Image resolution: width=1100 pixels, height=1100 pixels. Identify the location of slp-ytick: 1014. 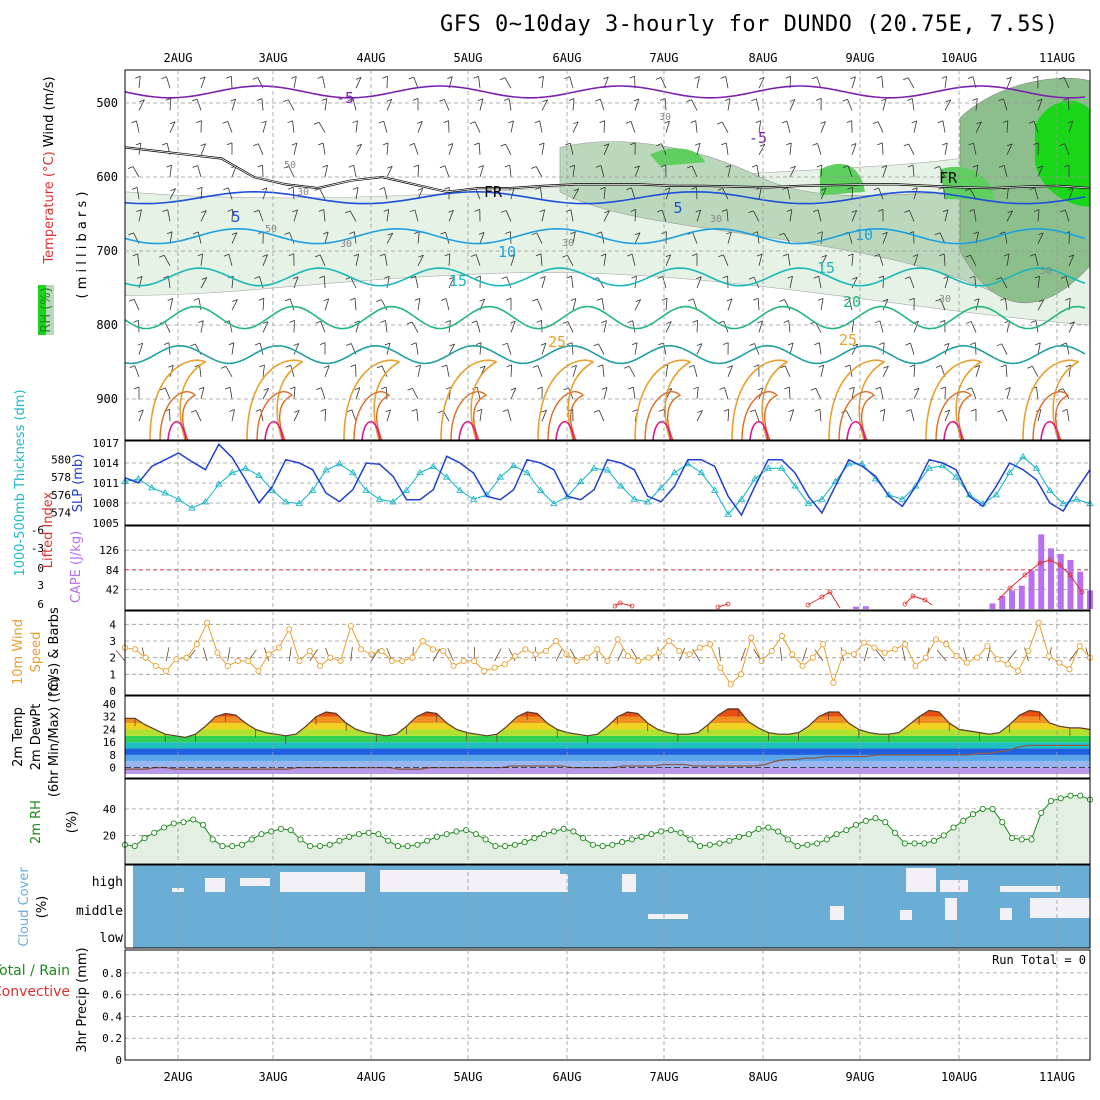
(106, 463).